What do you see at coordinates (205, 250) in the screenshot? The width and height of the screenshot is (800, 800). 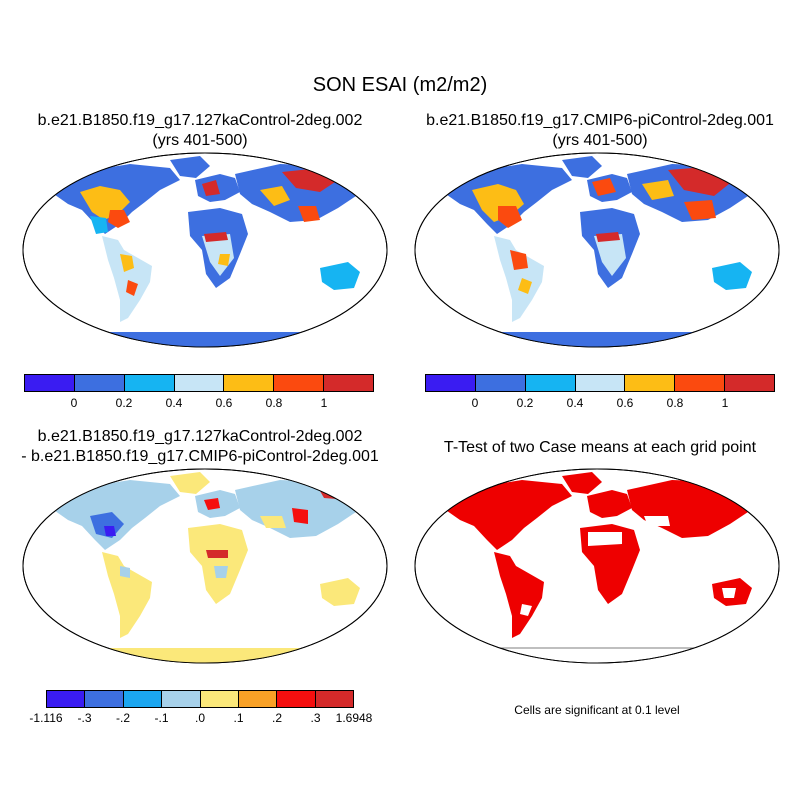 I see `map-case1` at bounding box center [205, 250].